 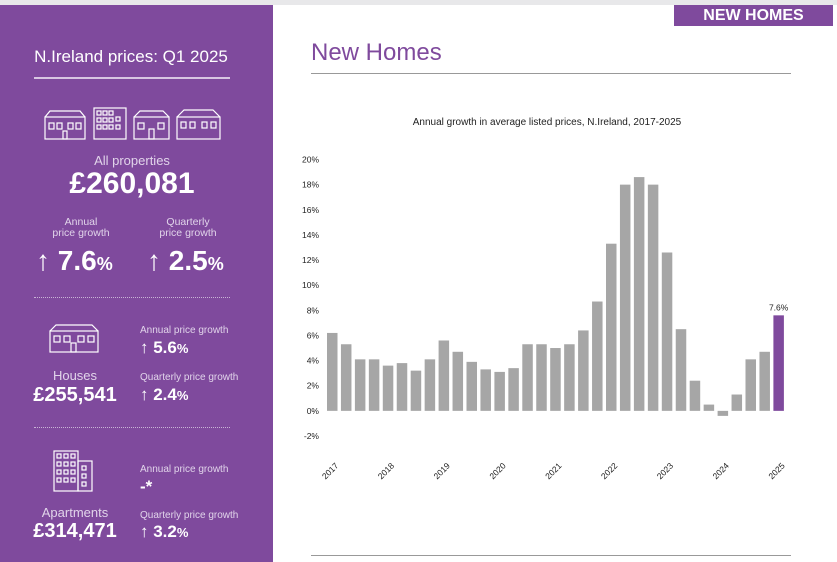 I want to click on quarterly-growth-value: ↑ 2.5%, so click(x=185, y=261).